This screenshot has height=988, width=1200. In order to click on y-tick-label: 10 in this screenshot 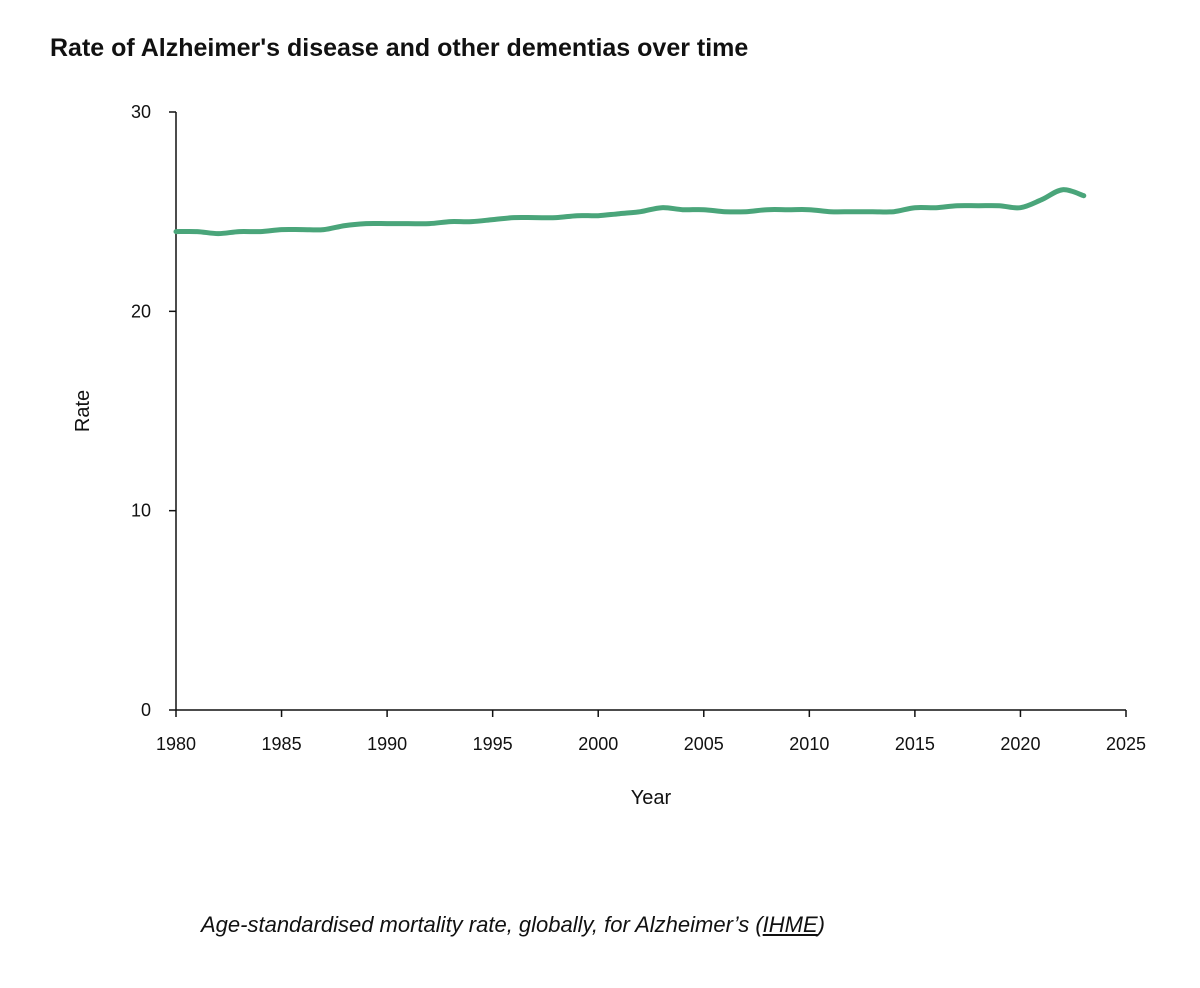, I will do `click(141, 511)`.